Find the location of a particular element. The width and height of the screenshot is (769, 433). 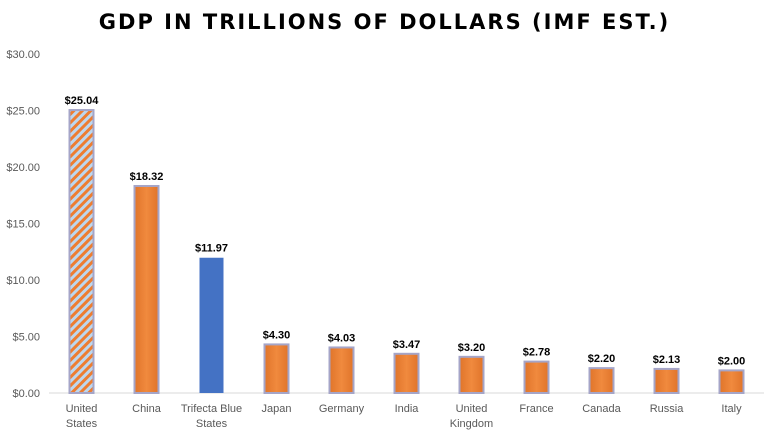

y-tick-label: $0.00 is located at coordinates (26, 394).